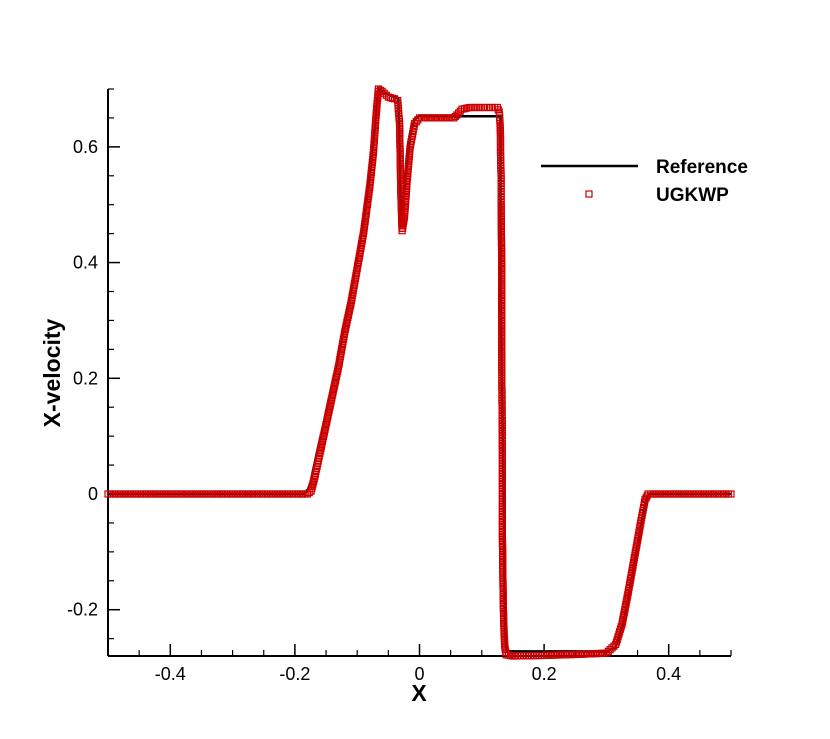 Image resolution: width=830 pixels, height=739 pixels. Describe the element at coordinates (52, 372) in the screenshot. I see `y-axis-title: X-velocity` at that location.